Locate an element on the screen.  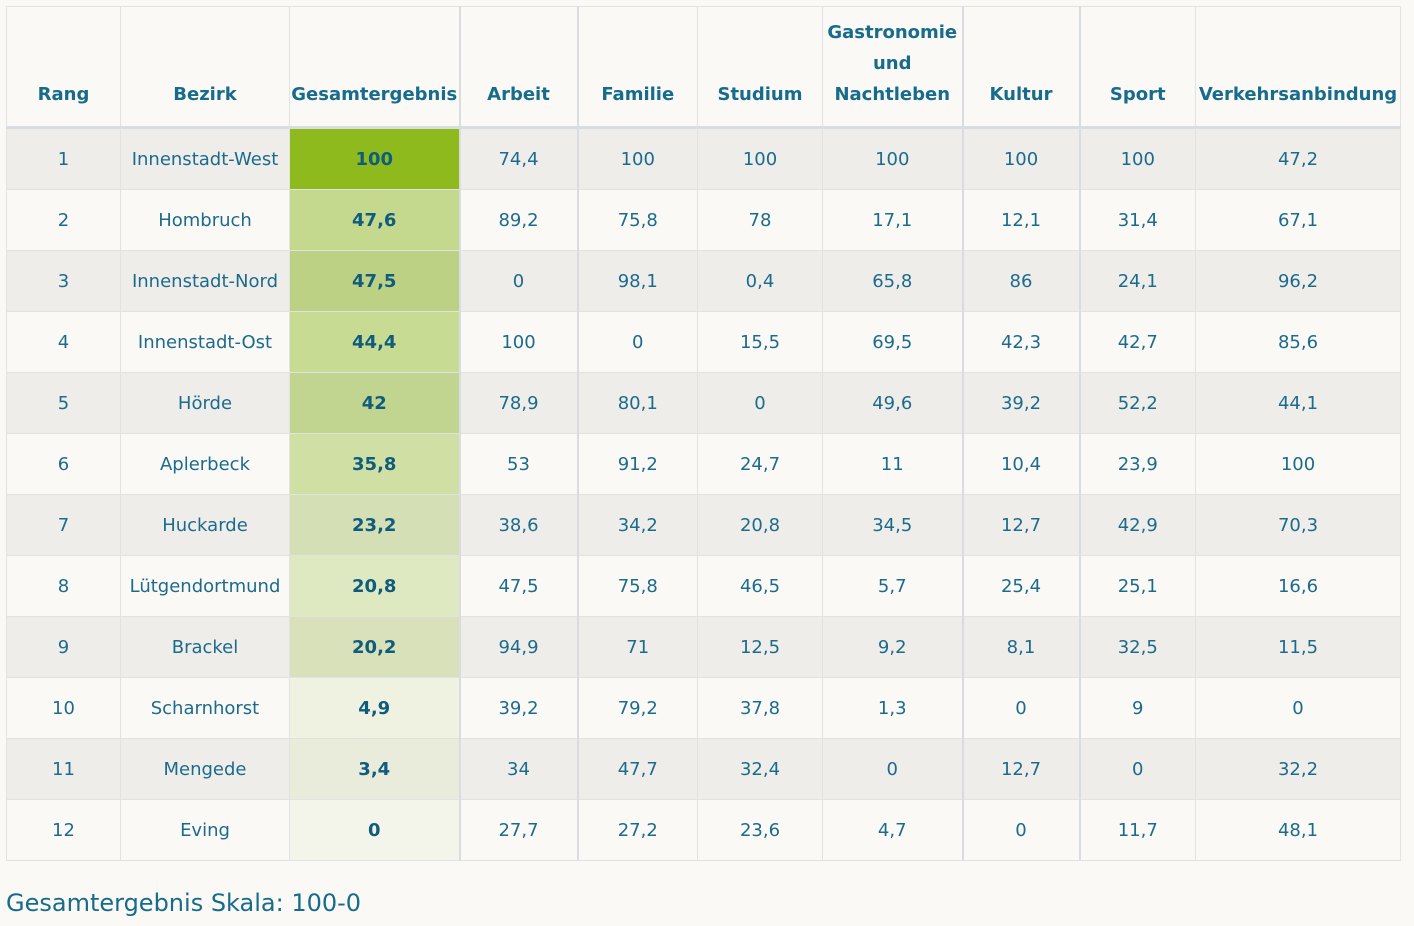
cell-verkehrsanbindung: 85,6 is located at coordinates (1298, 342).